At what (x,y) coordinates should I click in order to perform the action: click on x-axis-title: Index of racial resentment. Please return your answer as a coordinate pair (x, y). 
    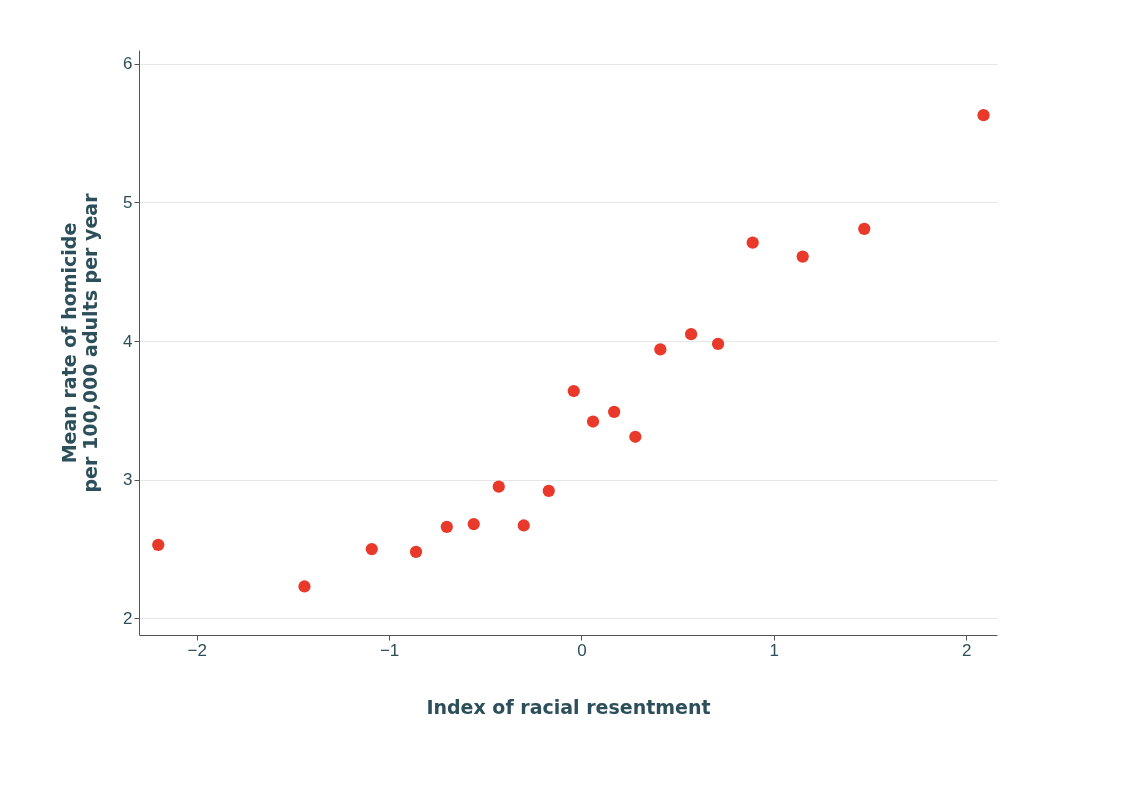
    Looking at the image, I should click on (568, 706).